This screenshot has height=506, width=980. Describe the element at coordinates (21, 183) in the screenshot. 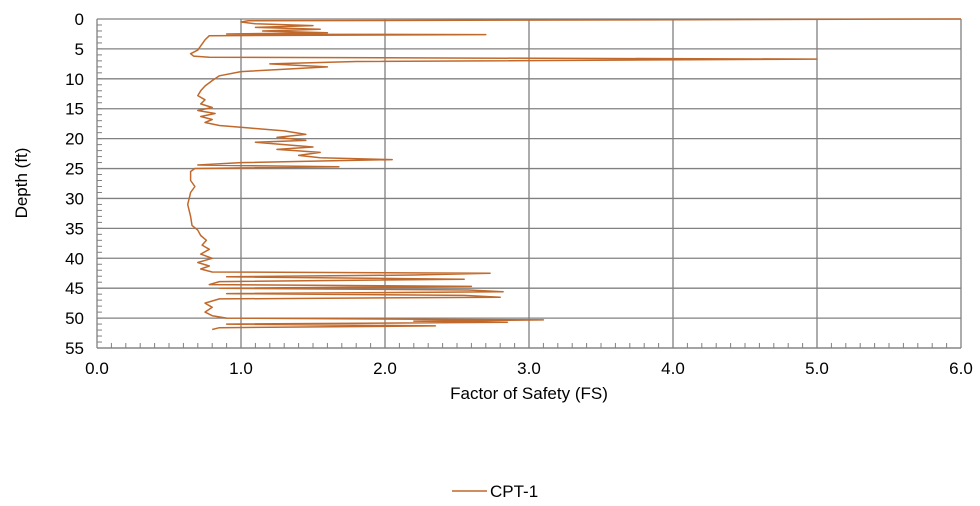

I see `y-axis-title: Depth (ft)` at that location.